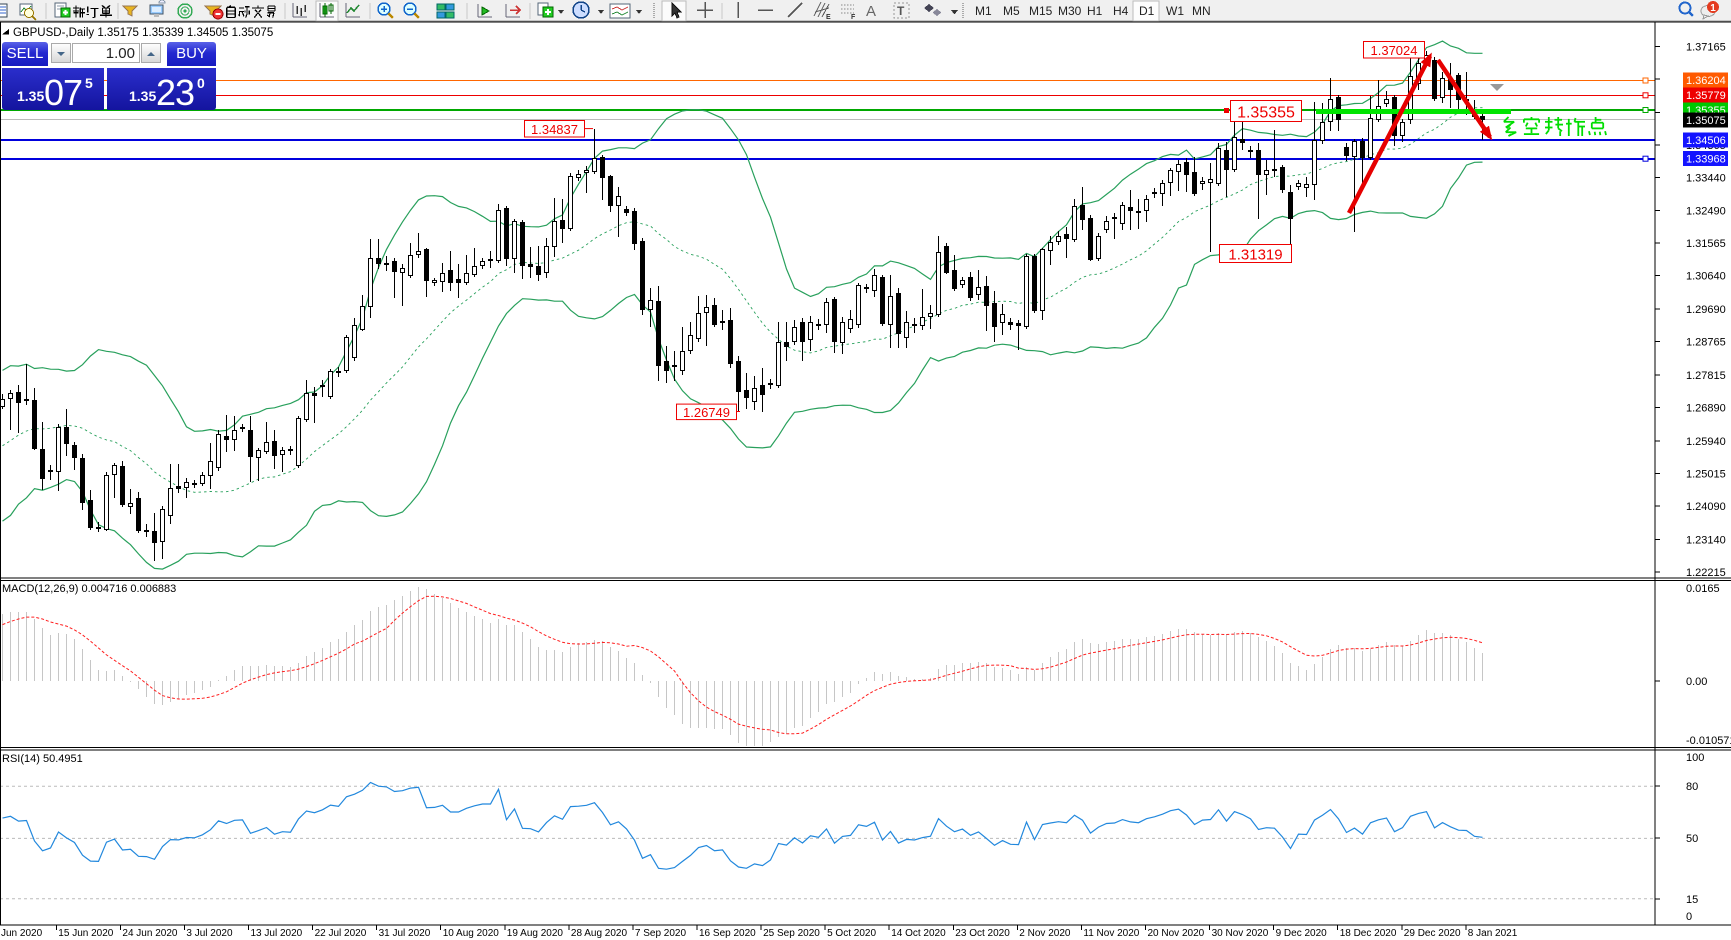 The image size is (1731, 940). I want to click on svg-text: M15, so click(1041, 11).